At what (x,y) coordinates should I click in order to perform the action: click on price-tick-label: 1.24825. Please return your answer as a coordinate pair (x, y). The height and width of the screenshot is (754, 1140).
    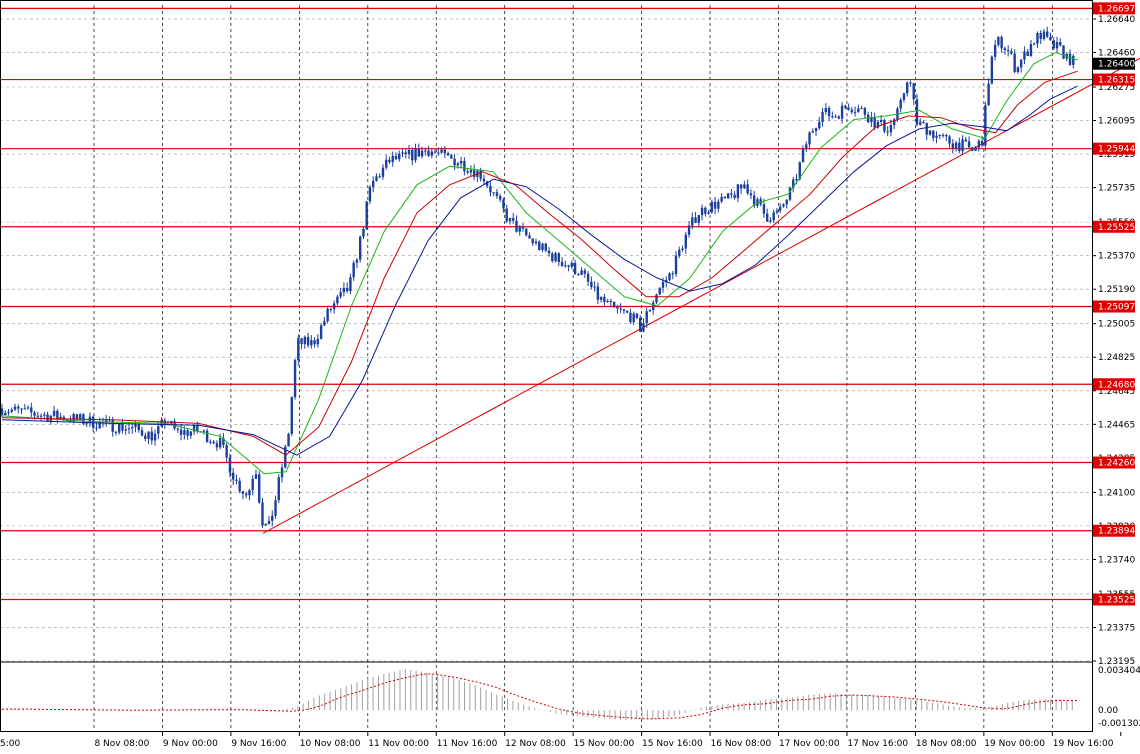
    Looking at the image, I should click on (1116, 358).